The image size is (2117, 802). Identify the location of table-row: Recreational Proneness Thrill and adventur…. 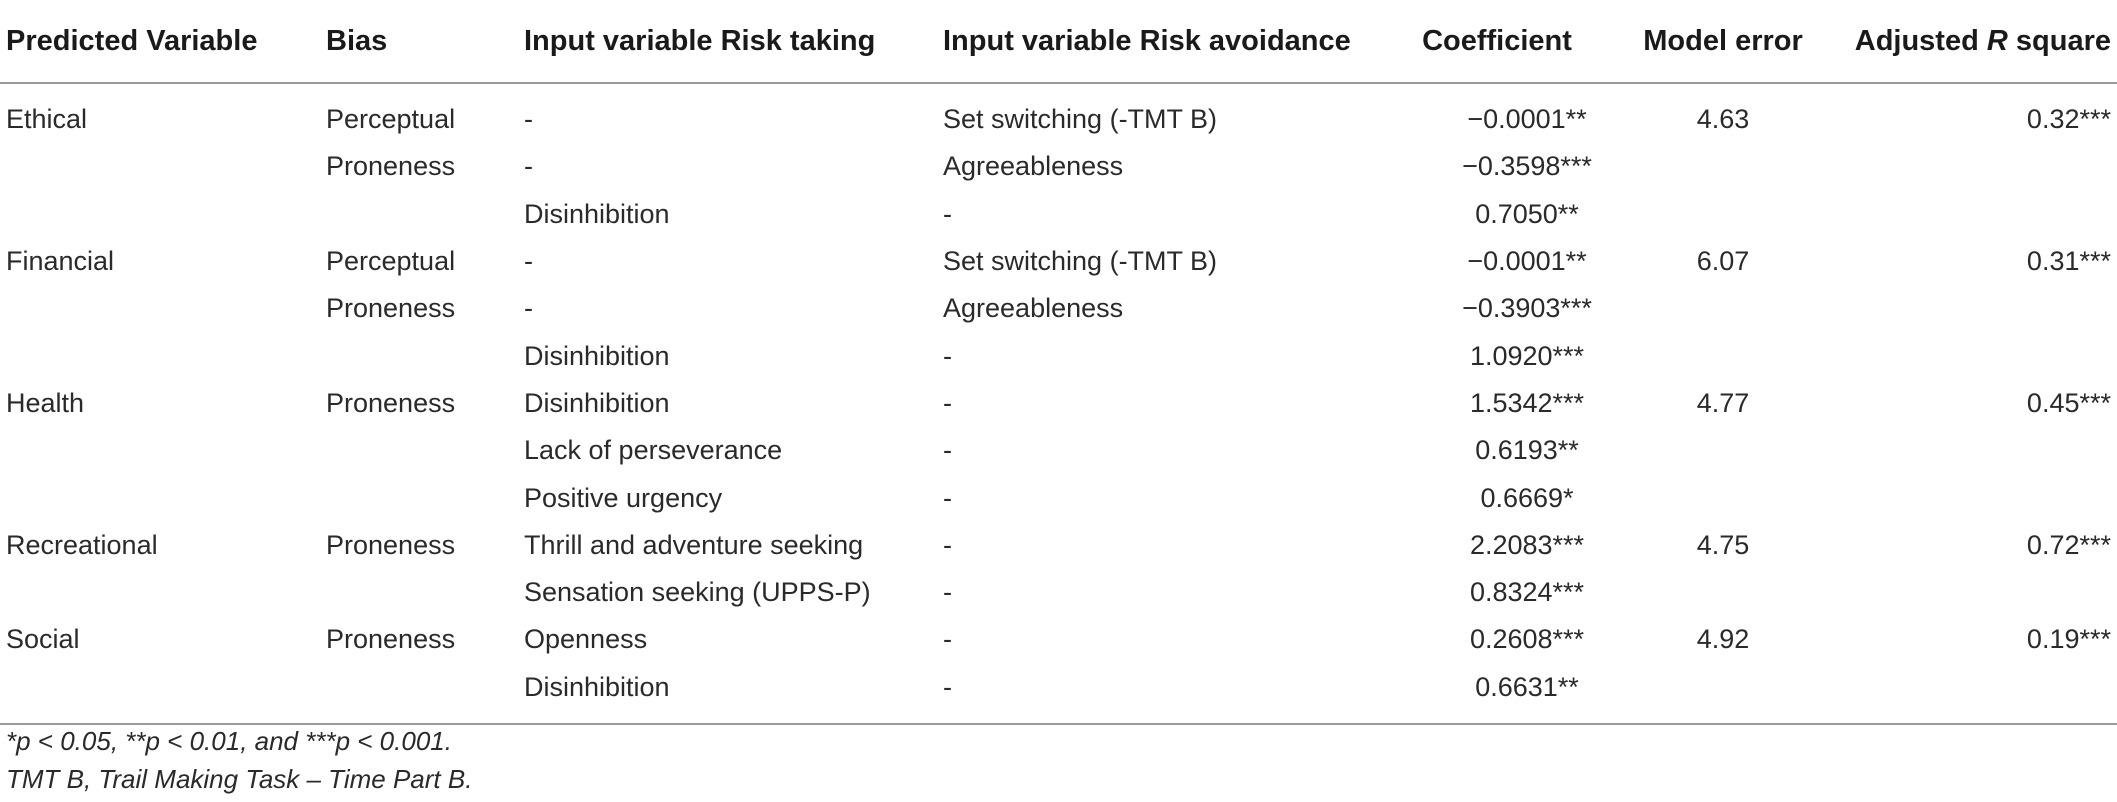
(1058, 545).